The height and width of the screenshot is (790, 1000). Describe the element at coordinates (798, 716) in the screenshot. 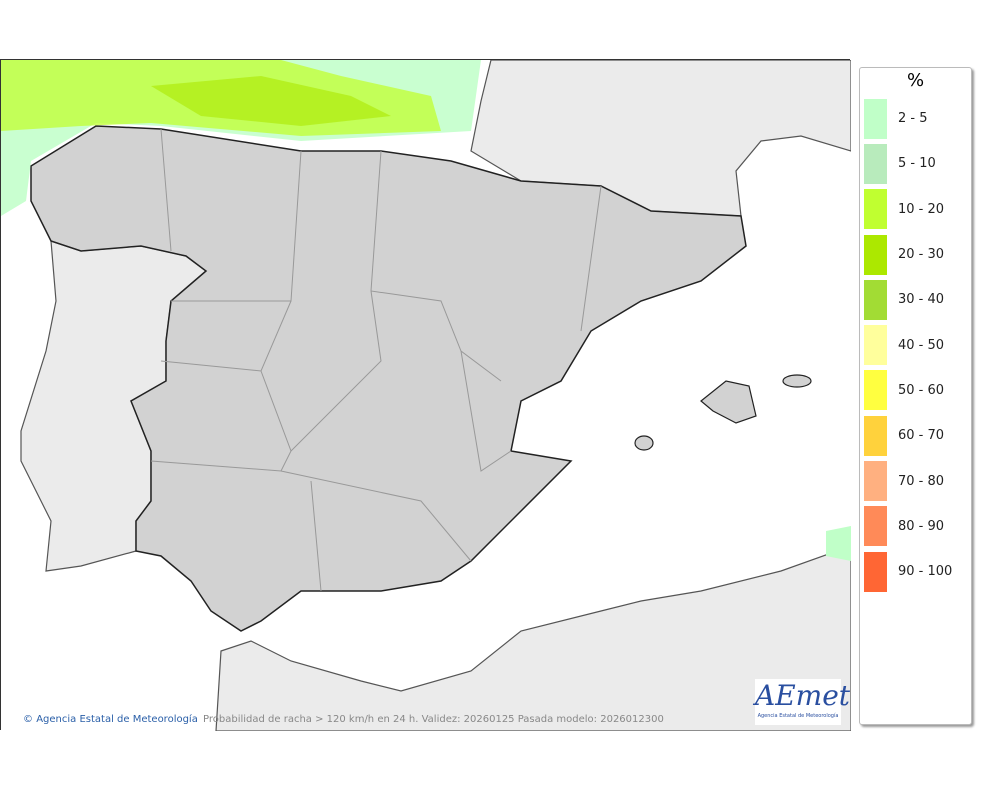

I see `logo-subtitle: Agencia Estatal de Meteorología` at that location.